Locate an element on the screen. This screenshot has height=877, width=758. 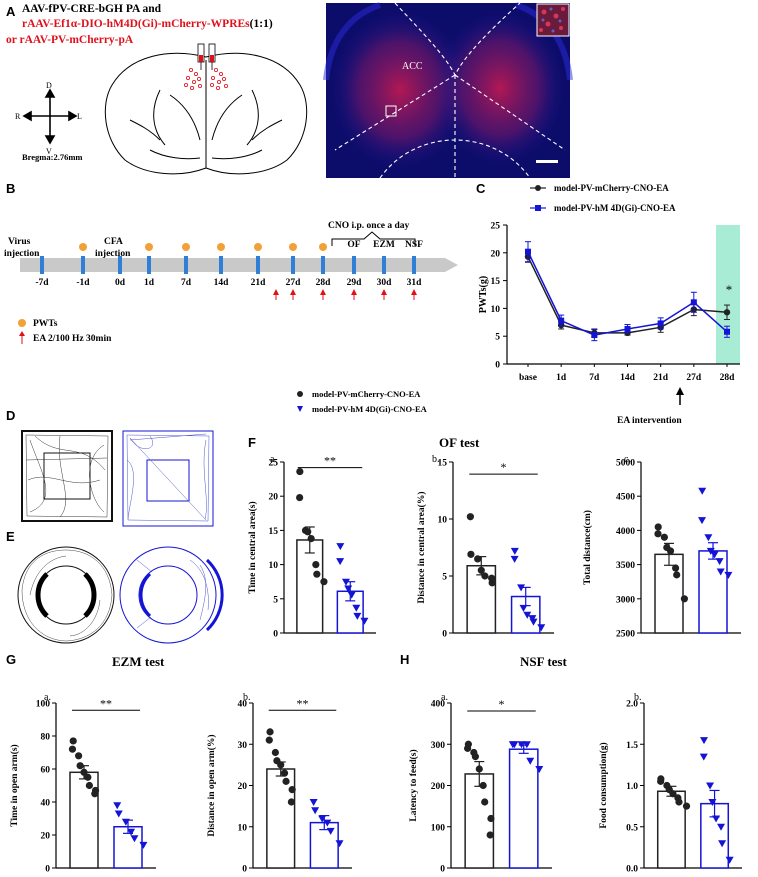
y-tick-label: 1.0 is located at coordinates (632, 787).